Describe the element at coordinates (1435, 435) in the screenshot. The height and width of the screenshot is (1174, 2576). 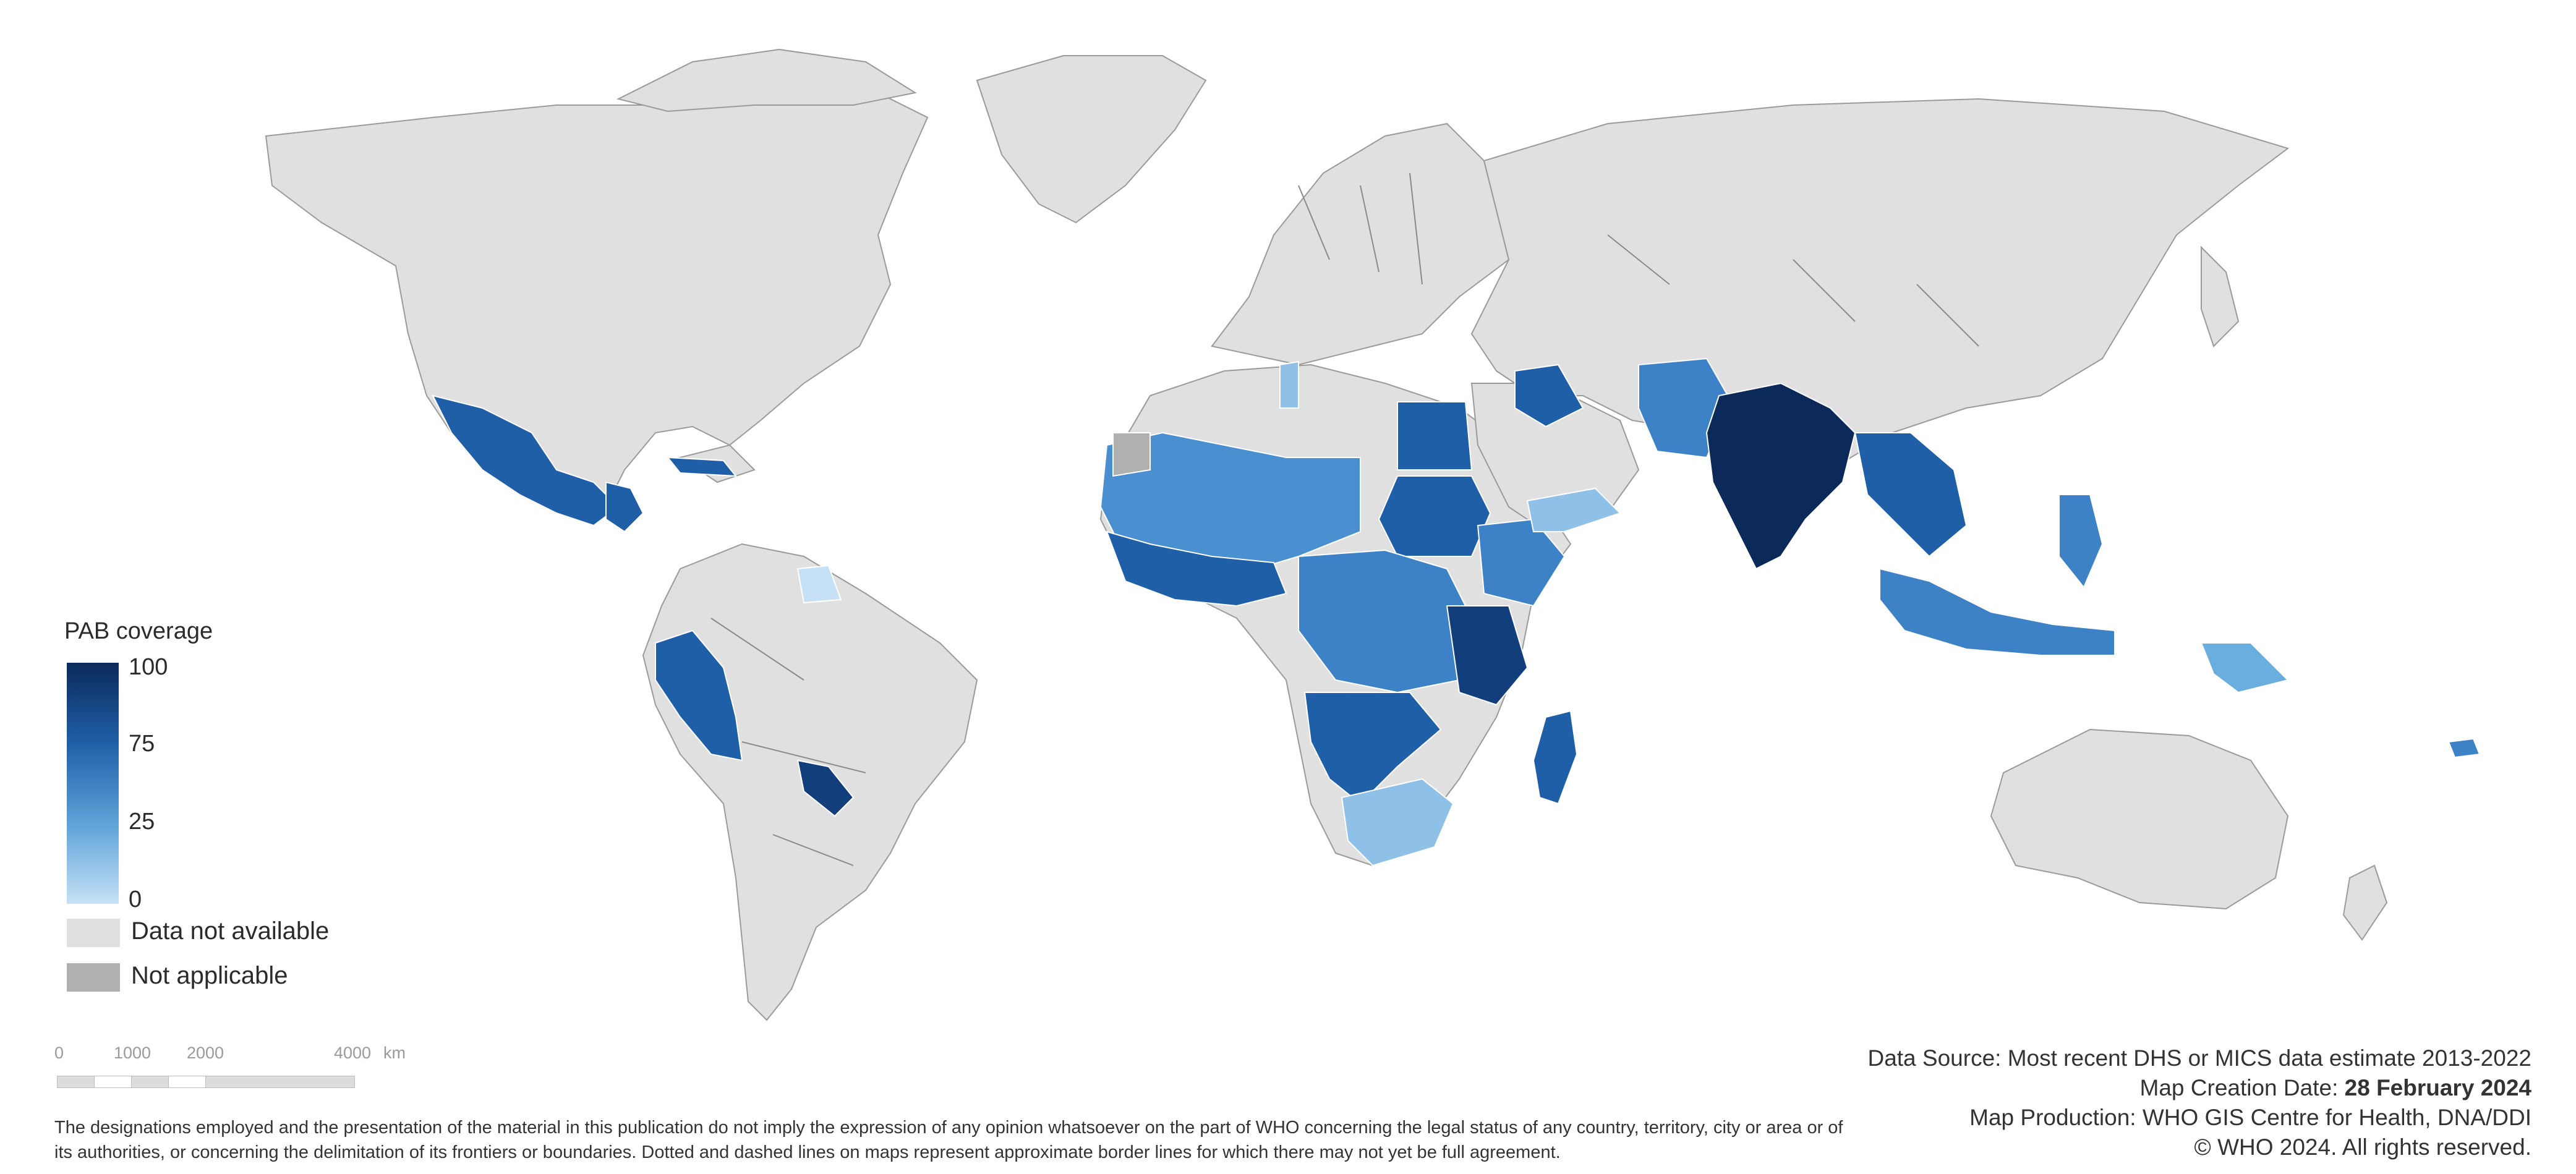
I see `country-egypt` at that location.